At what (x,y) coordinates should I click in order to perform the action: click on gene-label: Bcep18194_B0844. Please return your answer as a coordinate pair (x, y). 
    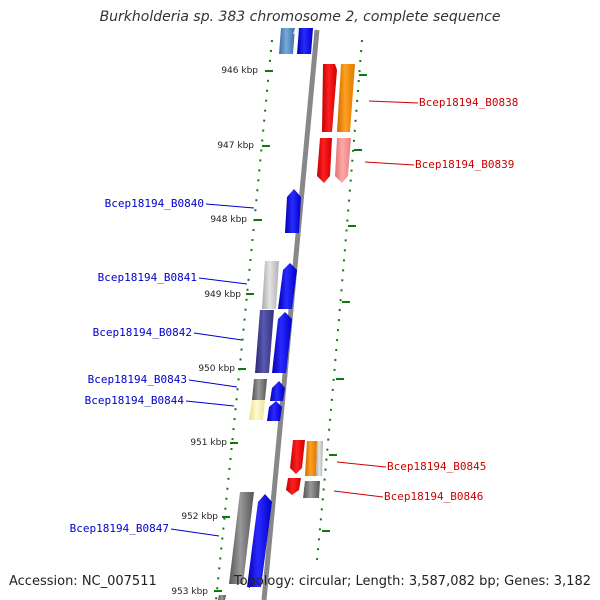
    Looking at the image, I should click on (135, 400).